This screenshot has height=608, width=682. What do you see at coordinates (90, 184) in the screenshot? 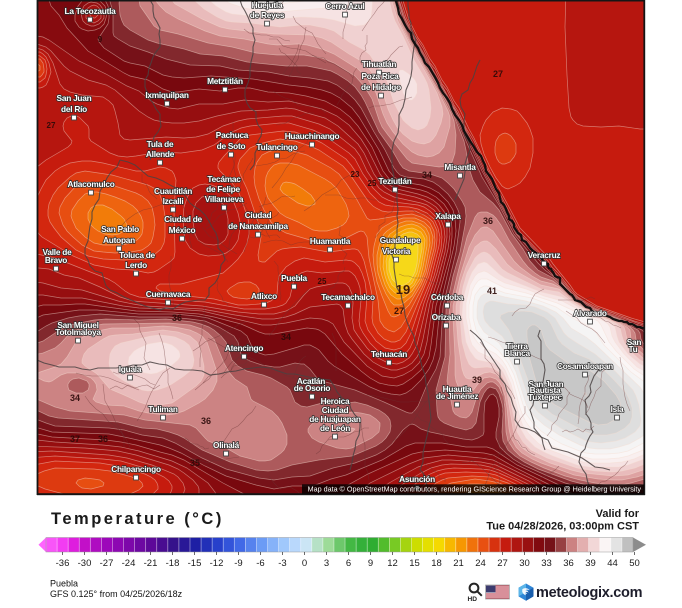
I see `svg-text: Atlacomulco` at bounding box center [90, 184].